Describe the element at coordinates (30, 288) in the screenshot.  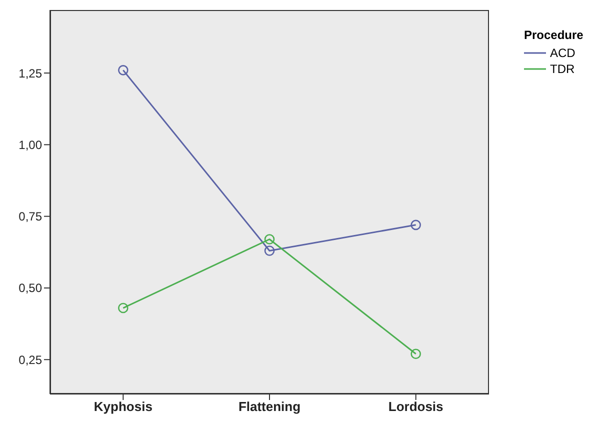
I see `y-tick-label: 0,50` at that location.